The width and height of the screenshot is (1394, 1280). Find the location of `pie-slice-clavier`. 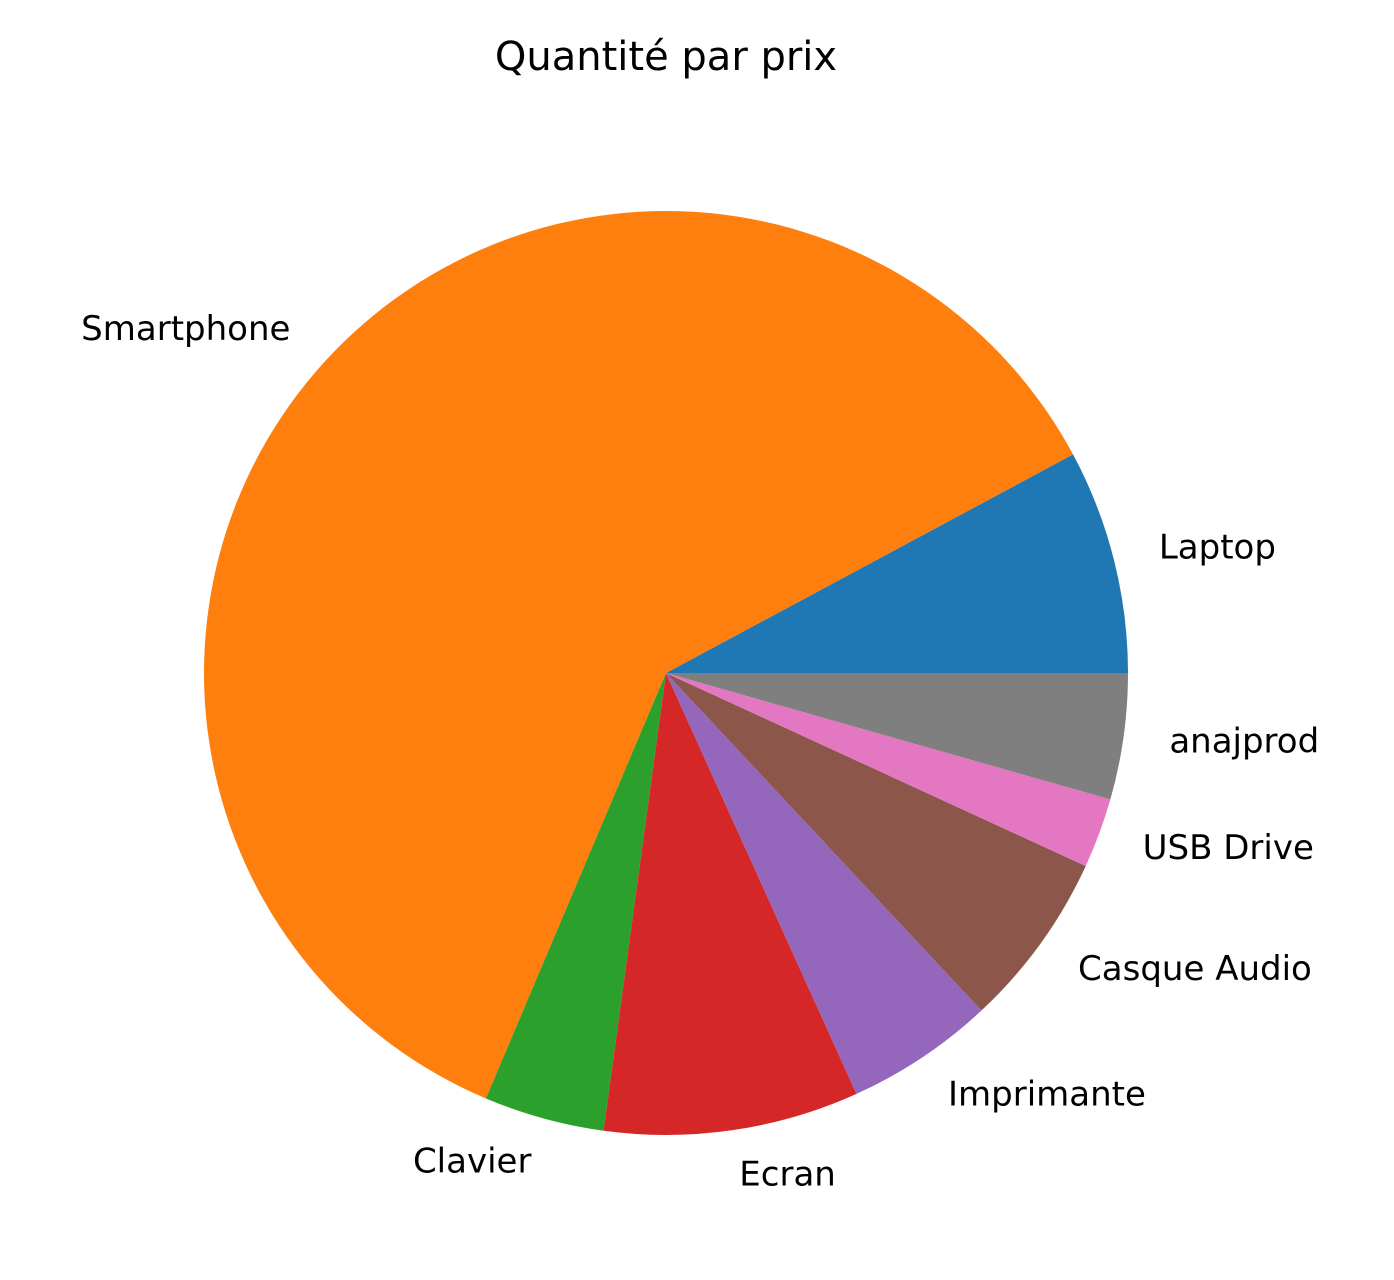

pie-slice-clavier is located at coordinates (575, 902).